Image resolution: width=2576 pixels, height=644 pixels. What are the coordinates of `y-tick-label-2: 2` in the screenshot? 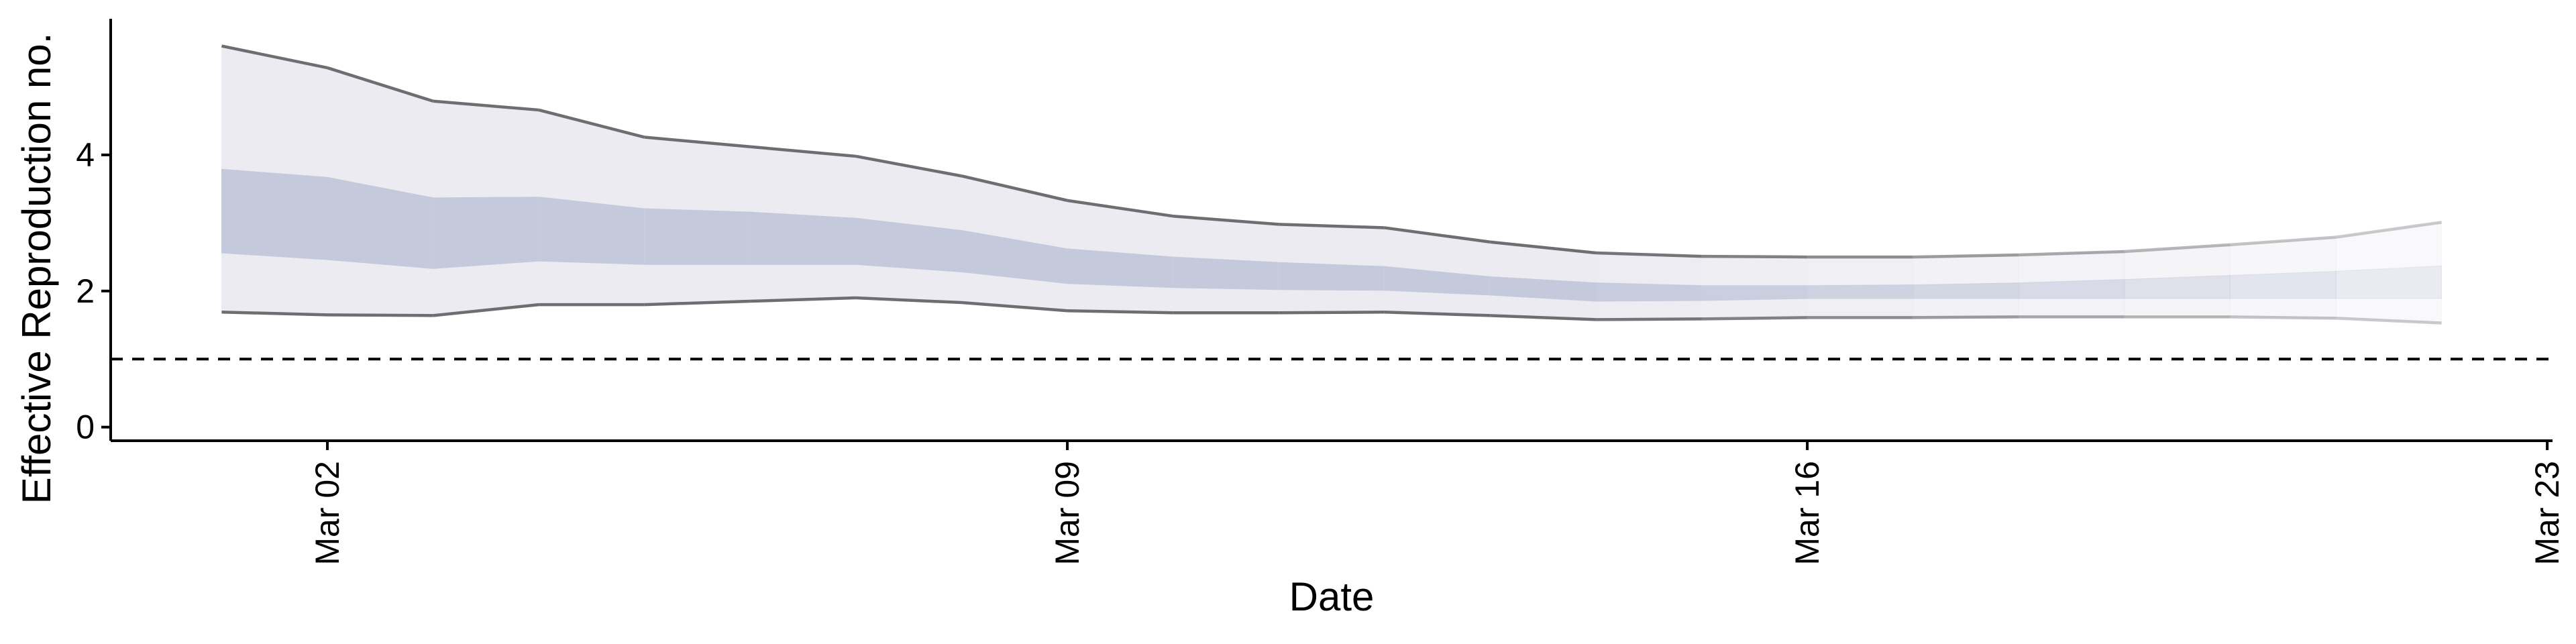 It's located at (85, 291).